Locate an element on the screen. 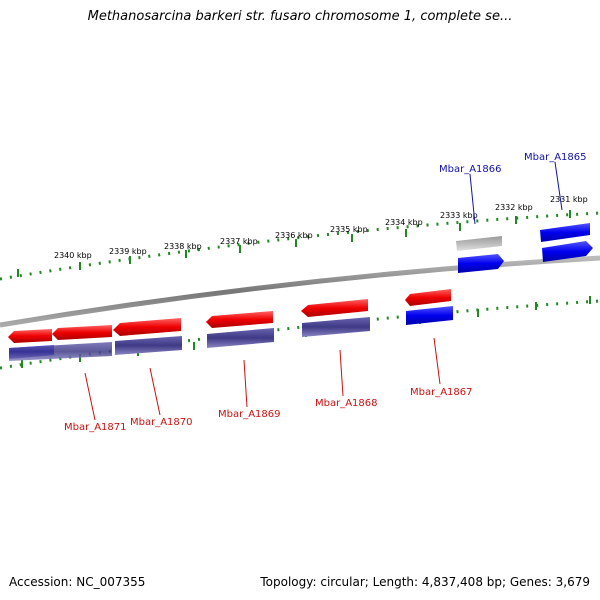 The width and height of the screenshot is (600, 600). ruler-label: 2335 kbp is located at coordinates (349, 229).